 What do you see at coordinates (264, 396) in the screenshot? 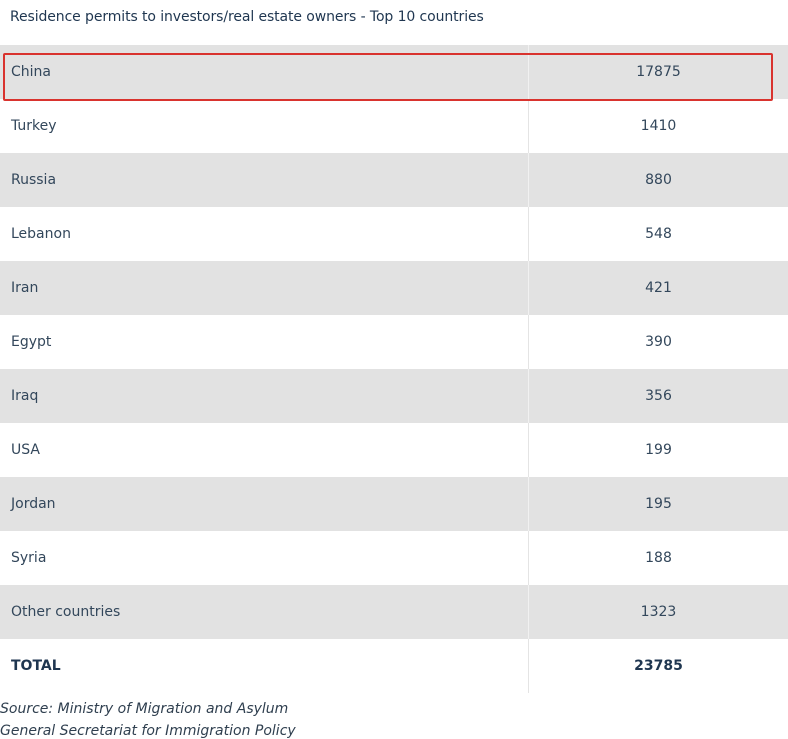
I see `country-cell: Iraq` at bounding box center [264, 396].